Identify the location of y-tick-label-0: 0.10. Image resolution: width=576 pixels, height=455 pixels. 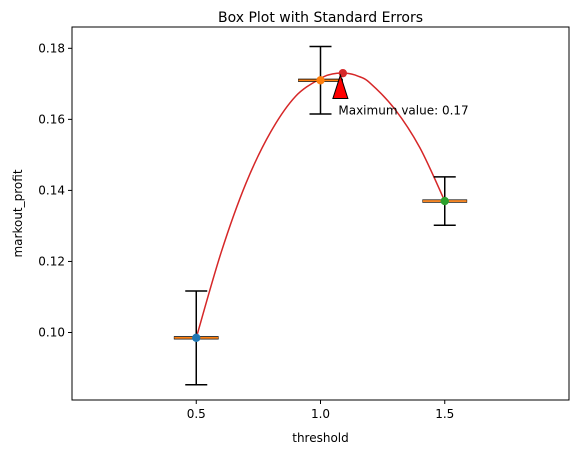
(51, 333).